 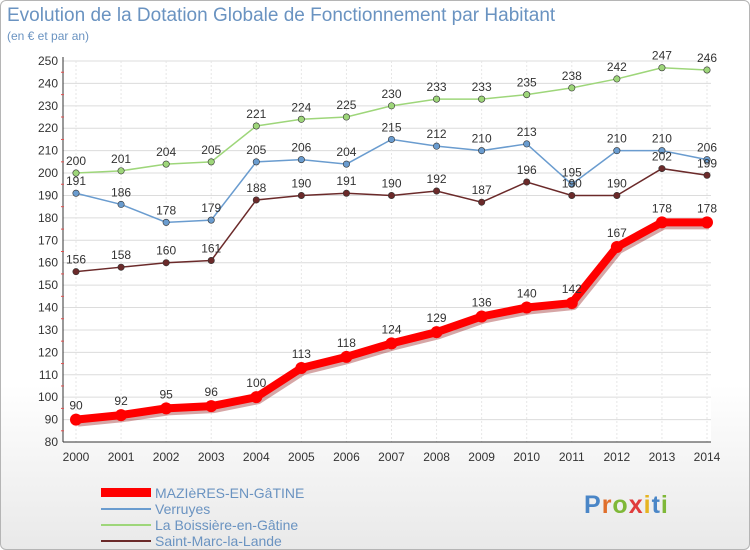 What do you see at coordinates (48, 128) in the screenshot?
I see `y-tick-label: 220` at bounding box center [48, 128].